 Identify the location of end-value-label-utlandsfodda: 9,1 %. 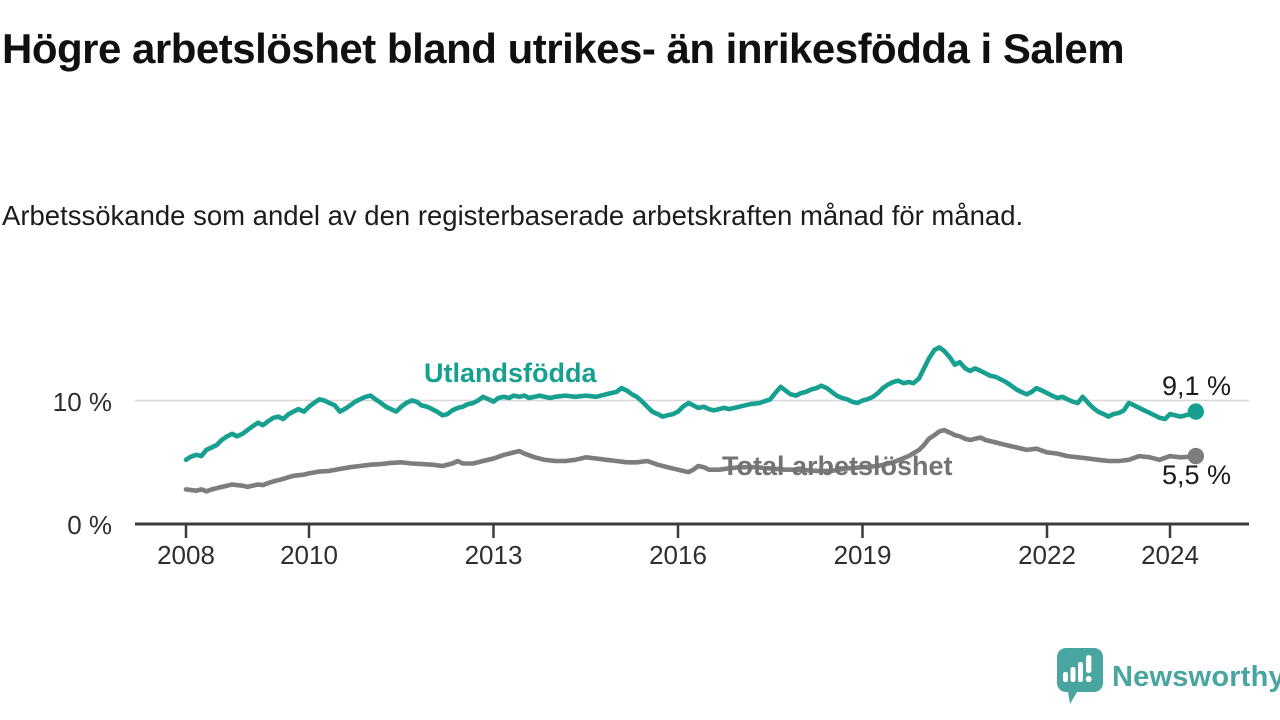
(1197, 386).